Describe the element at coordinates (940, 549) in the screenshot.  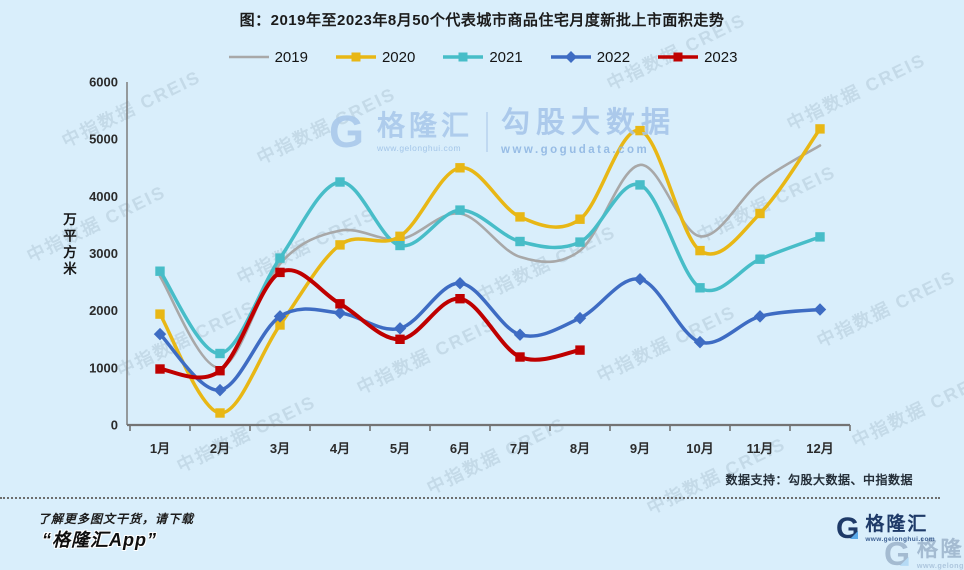
I see `gelonghui-logo-ghost-name: 格隆汇` at that location.